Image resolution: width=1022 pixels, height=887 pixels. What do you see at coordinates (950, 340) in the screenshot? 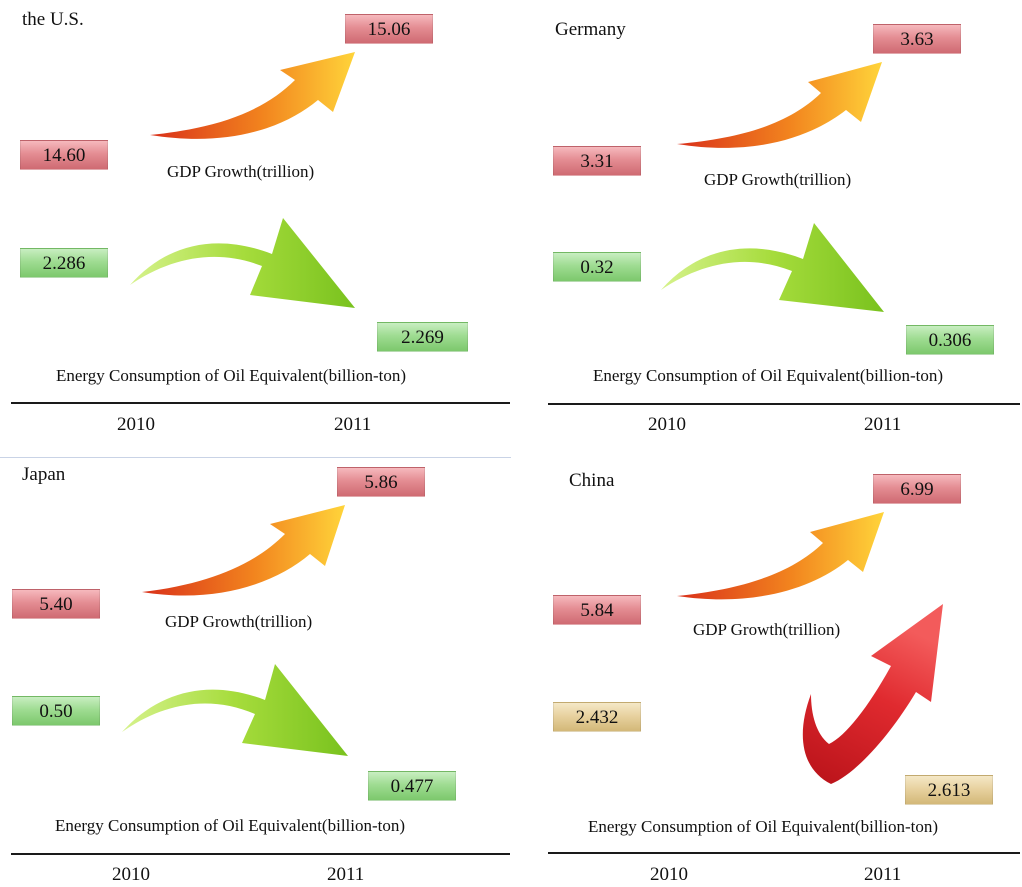
I see `energy-2011-value: 0.306` at bounding box center [950, 340].